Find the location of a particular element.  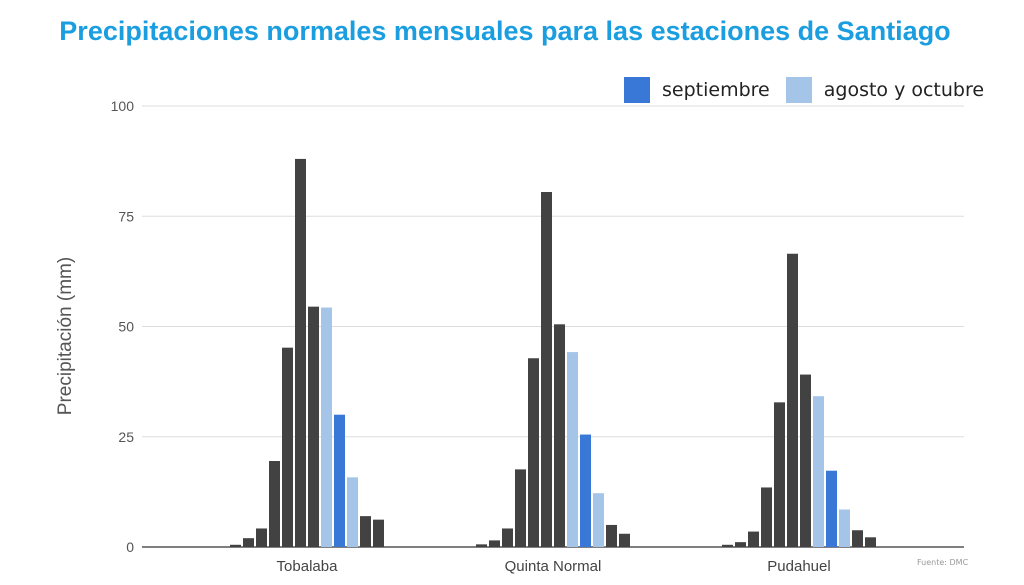

legend-item-agosto-octubre: agosto y octubre is located at coordinates (885, 90).